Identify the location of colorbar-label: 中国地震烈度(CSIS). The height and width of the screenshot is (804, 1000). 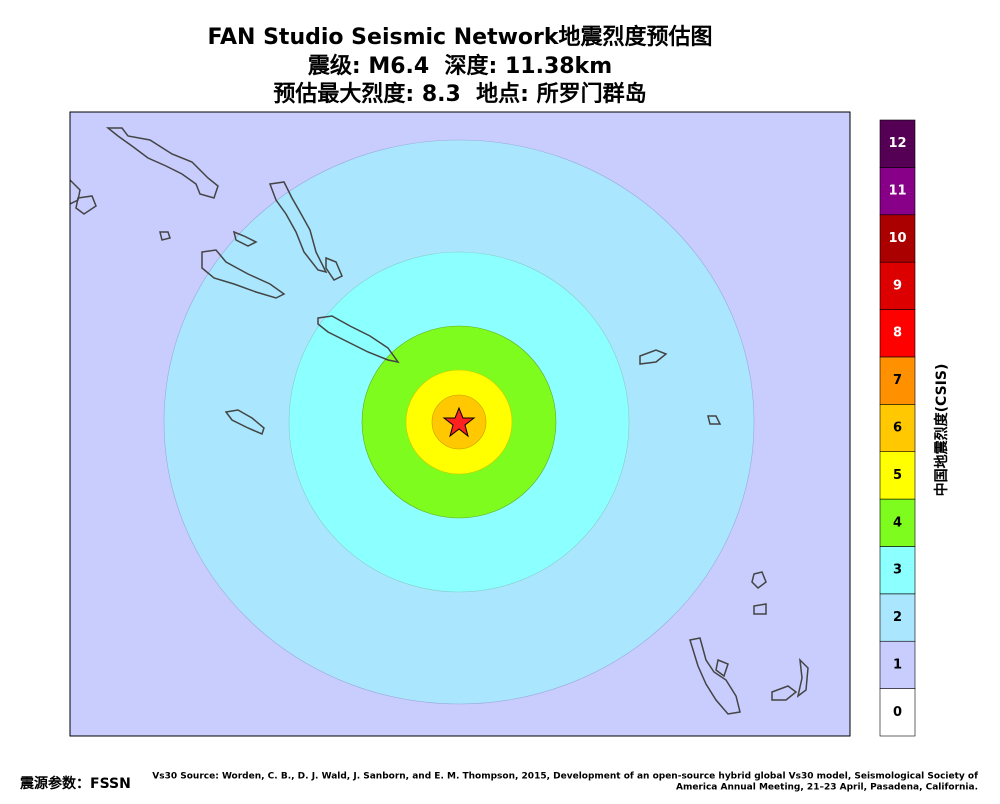
(941, 430).